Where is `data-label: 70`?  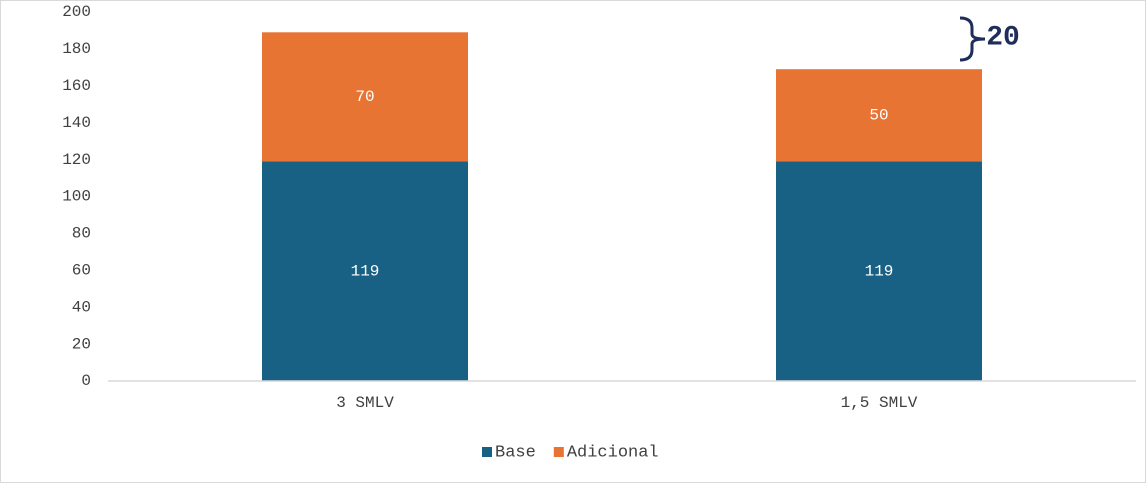
data-label: 70 is located at coordinates (364, 97).